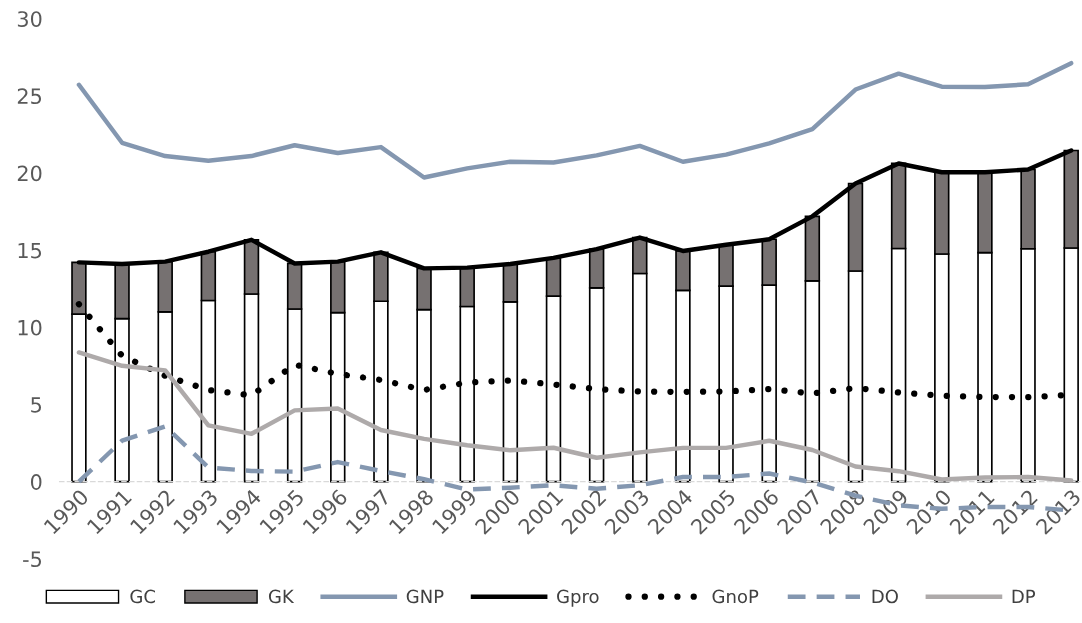  Describe the element at coordinates (735, 596) in the screenshot. I see `legend-label: GnoP` at that location.